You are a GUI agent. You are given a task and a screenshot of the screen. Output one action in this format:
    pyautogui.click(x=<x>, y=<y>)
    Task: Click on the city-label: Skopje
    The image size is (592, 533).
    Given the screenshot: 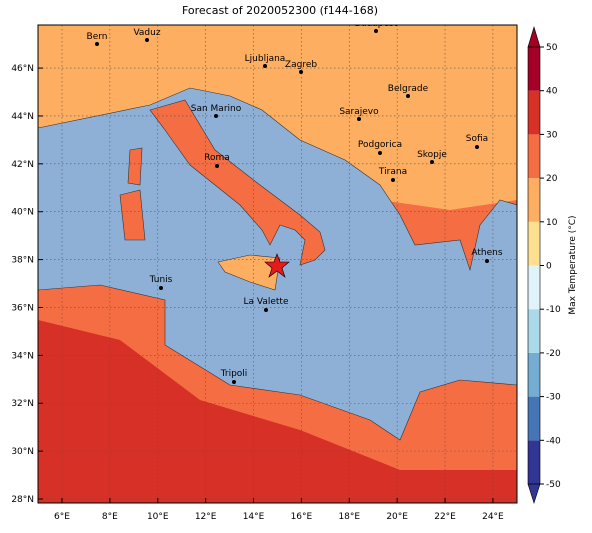 What is the action you would take?
    pyautogui.click(x=432, y=155)
    